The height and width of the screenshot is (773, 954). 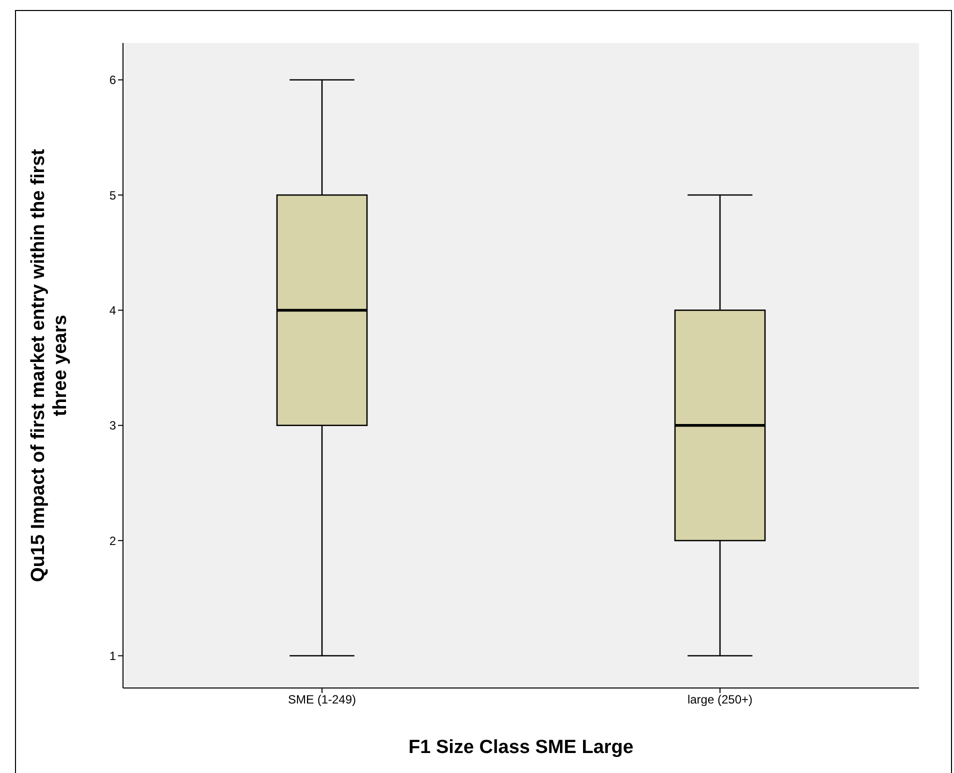 I want to click on y-tick-label: 2, so click(x=112, y=541).